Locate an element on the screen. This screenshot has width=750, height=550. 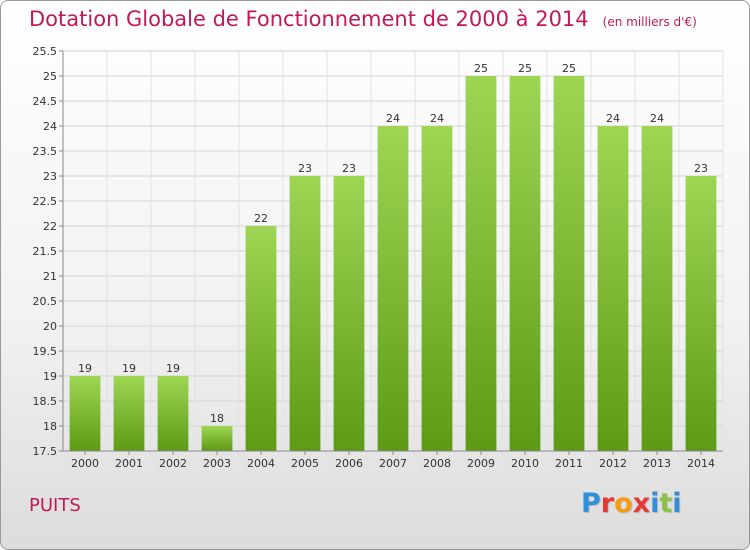
y-tick-label: 19 is located at coordinates (50, 376).